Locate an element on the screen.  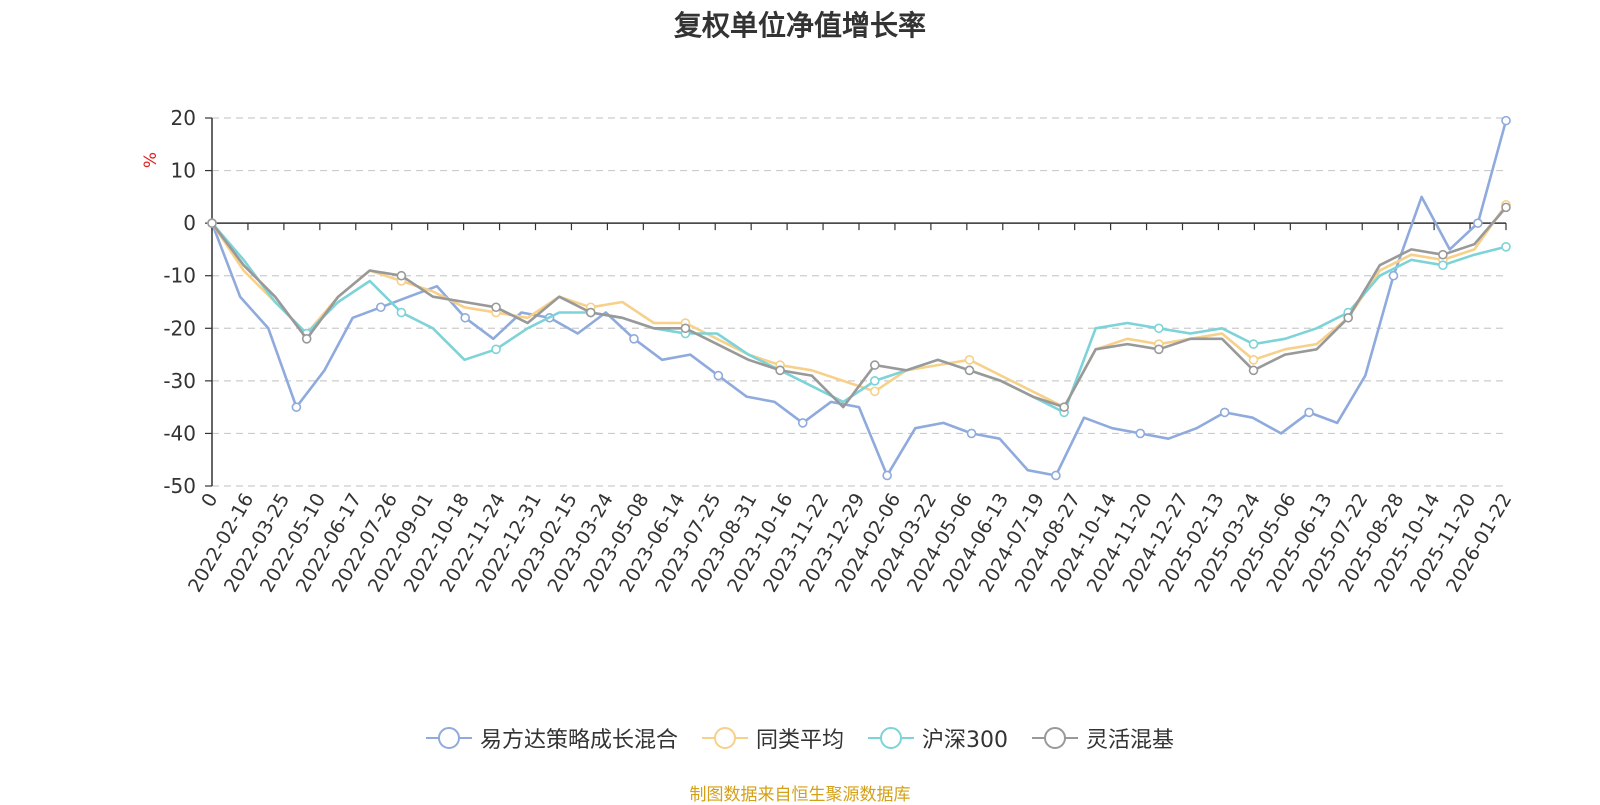
legend-item: 同类平均 is located at coordinates (772, 738).